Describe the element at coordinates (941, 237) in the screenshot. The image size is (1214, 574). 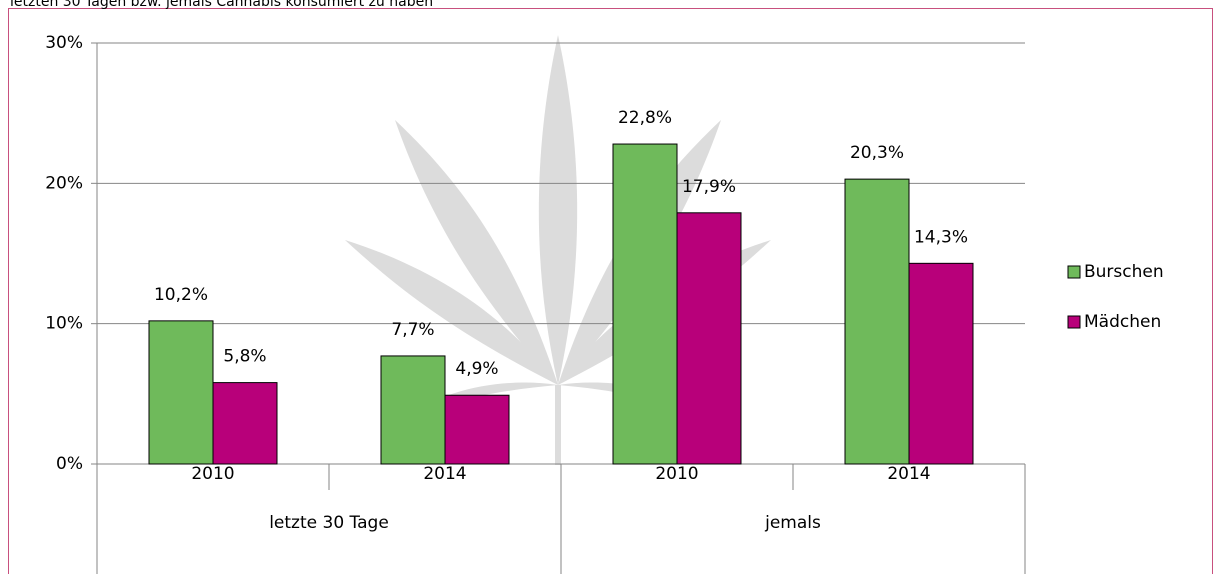
I see `data-label: 14,3%` at that location.